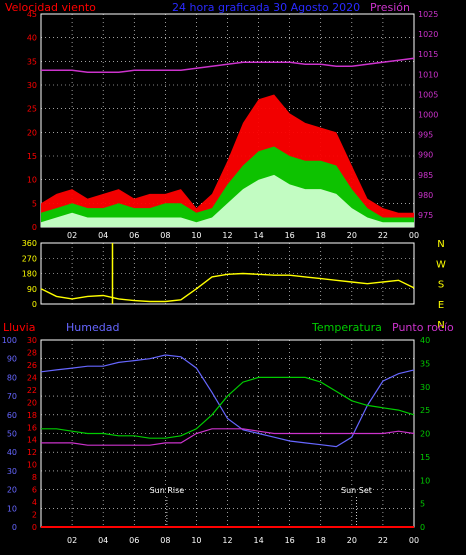  What do you see at coordinates (32, 14) in the screenshot?
I see `wind-y-tick: 45` at bounding box center [32, 14].